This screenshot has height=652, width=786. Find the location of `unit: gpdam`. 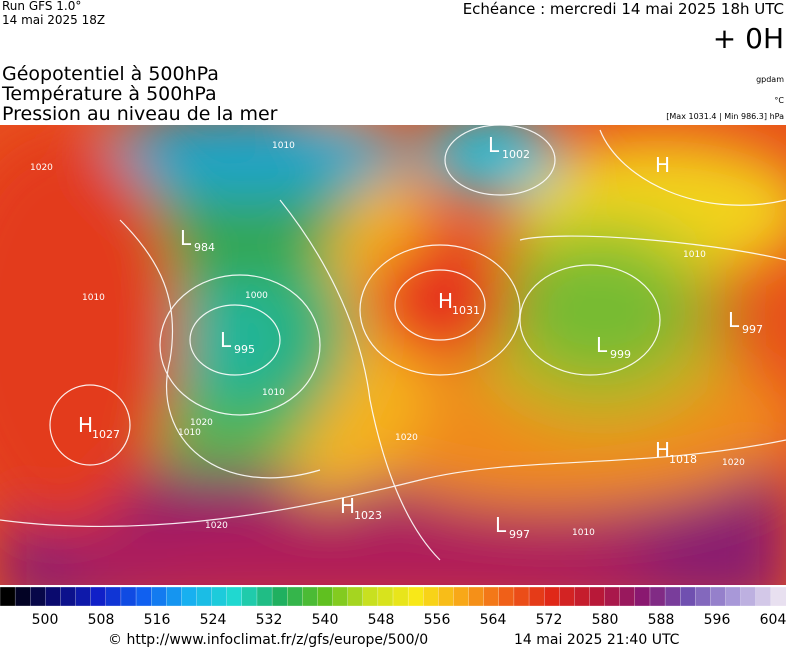

unit: gpdam is located at coordinates (770, 79).